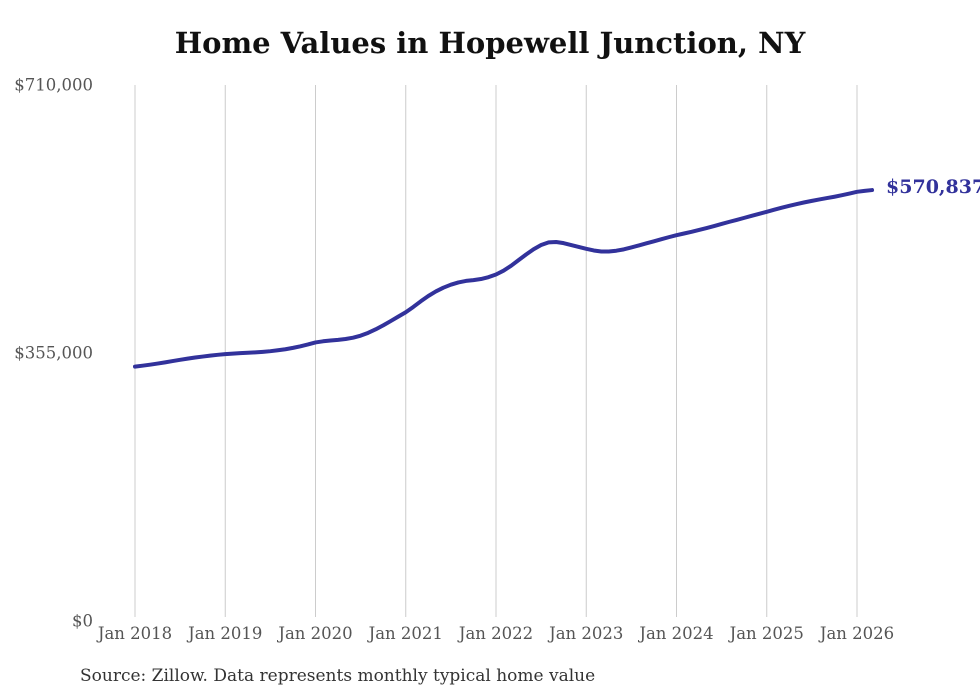 The image size is (980, 699). I want to click on x-tick-label: Jan 2024, so click(675, 633).